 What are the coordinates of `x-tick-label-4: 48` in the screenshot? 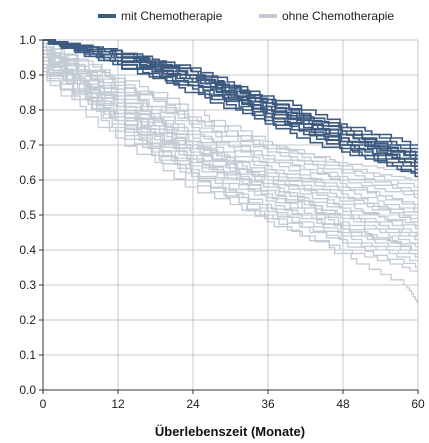 It's located at (343, 404).